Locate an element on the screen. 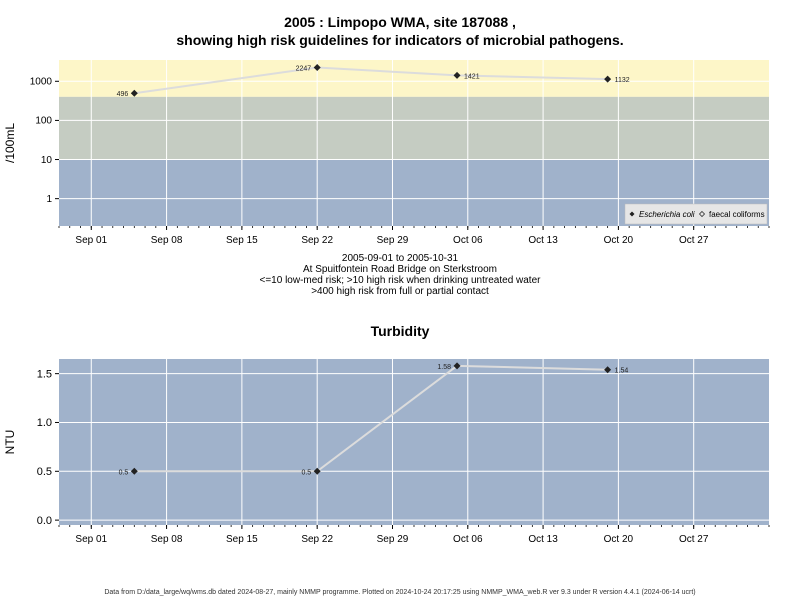 The height and width of the screenshot is (600, 800). legend-ecoli-marker is located at coordinates (632, 214).